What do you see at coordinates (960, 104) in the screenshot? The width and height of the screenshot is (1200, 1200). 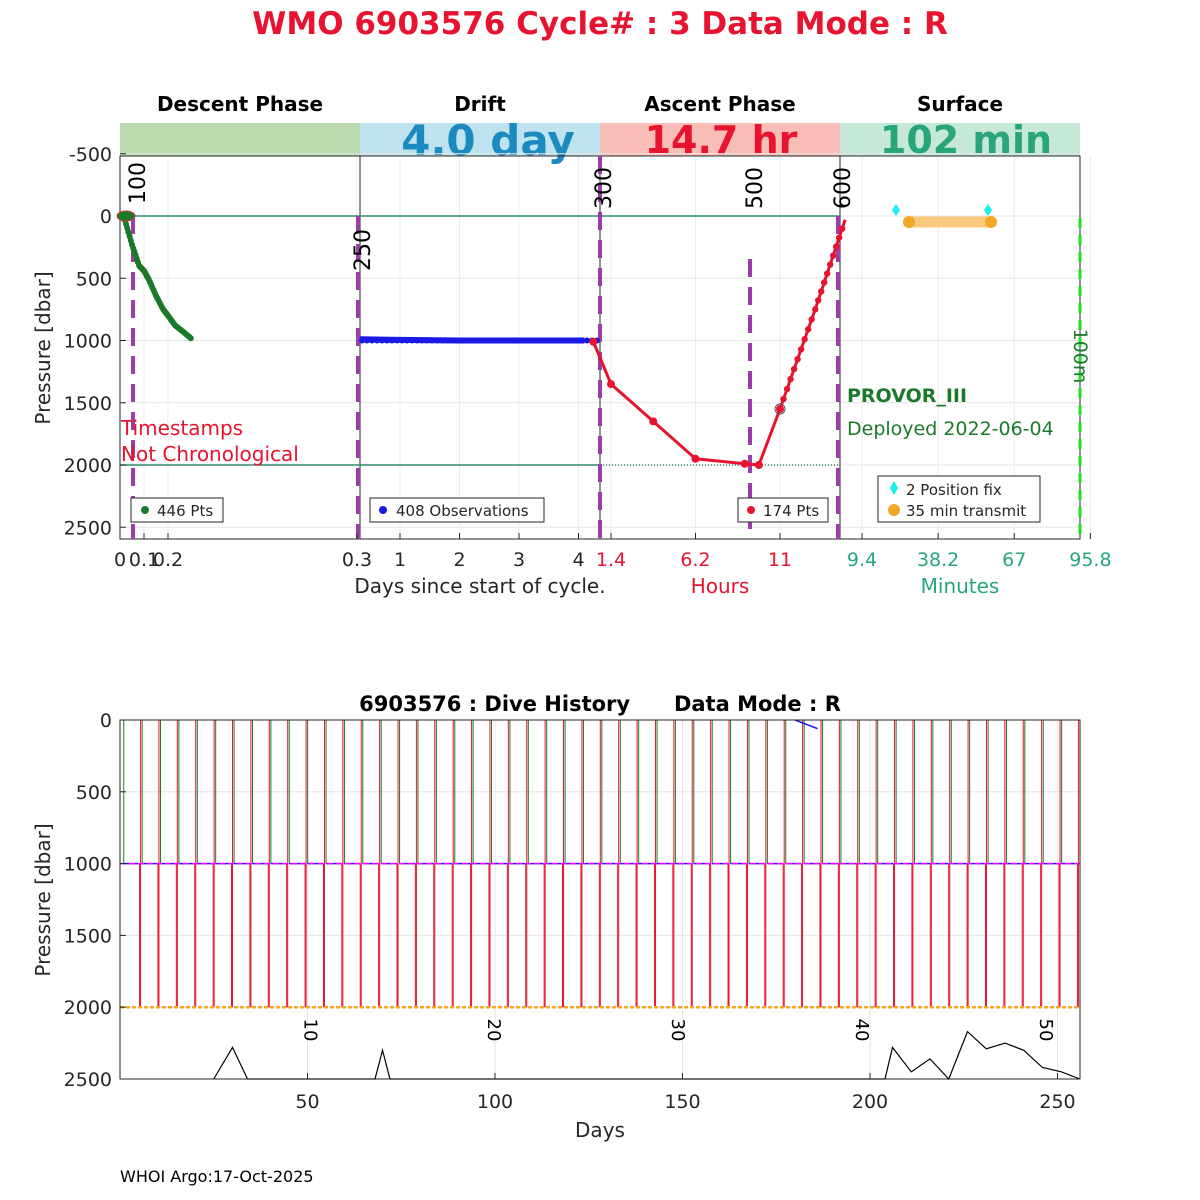 I see `phase-title-surface: Surface` at bounding box center [960, 104].